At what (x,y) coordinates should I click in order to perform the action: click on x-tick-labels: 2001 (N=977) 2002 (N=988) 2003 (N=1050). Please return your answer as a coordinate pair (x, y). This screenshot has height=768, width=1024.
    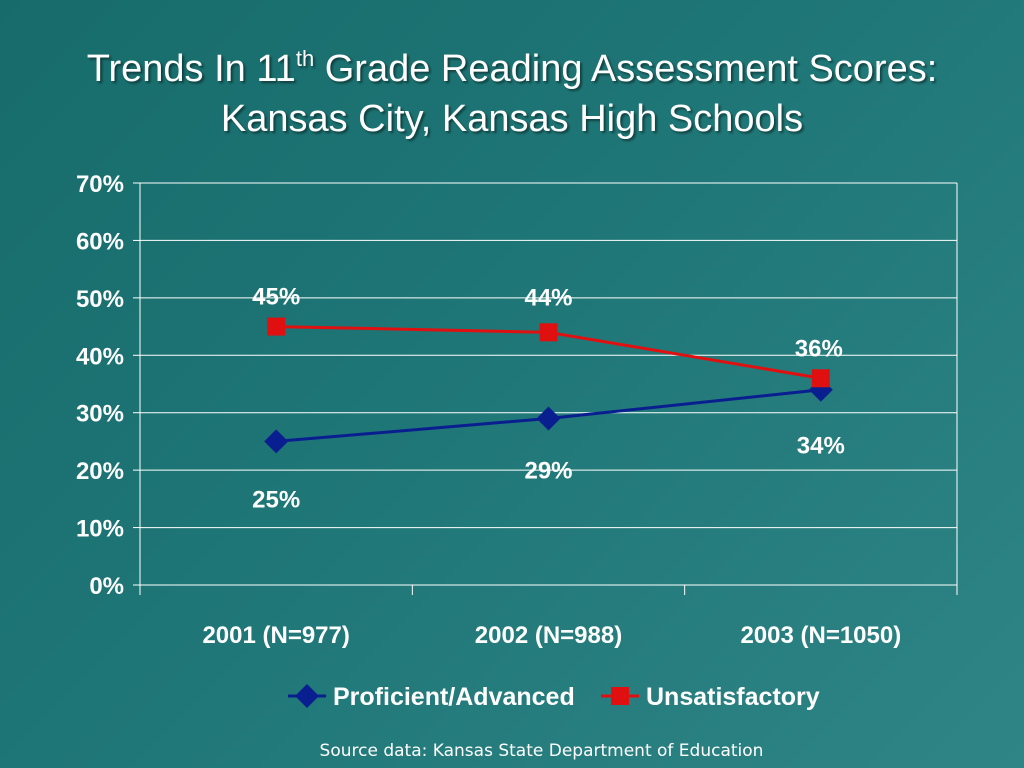
    Looking at the image, I should click on (551, 635).